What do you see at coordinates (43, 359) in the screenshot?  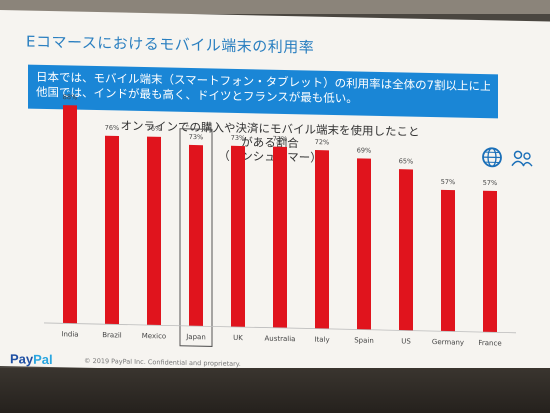 I see `logo-pal: Pal` at bounding box center [43, 359].